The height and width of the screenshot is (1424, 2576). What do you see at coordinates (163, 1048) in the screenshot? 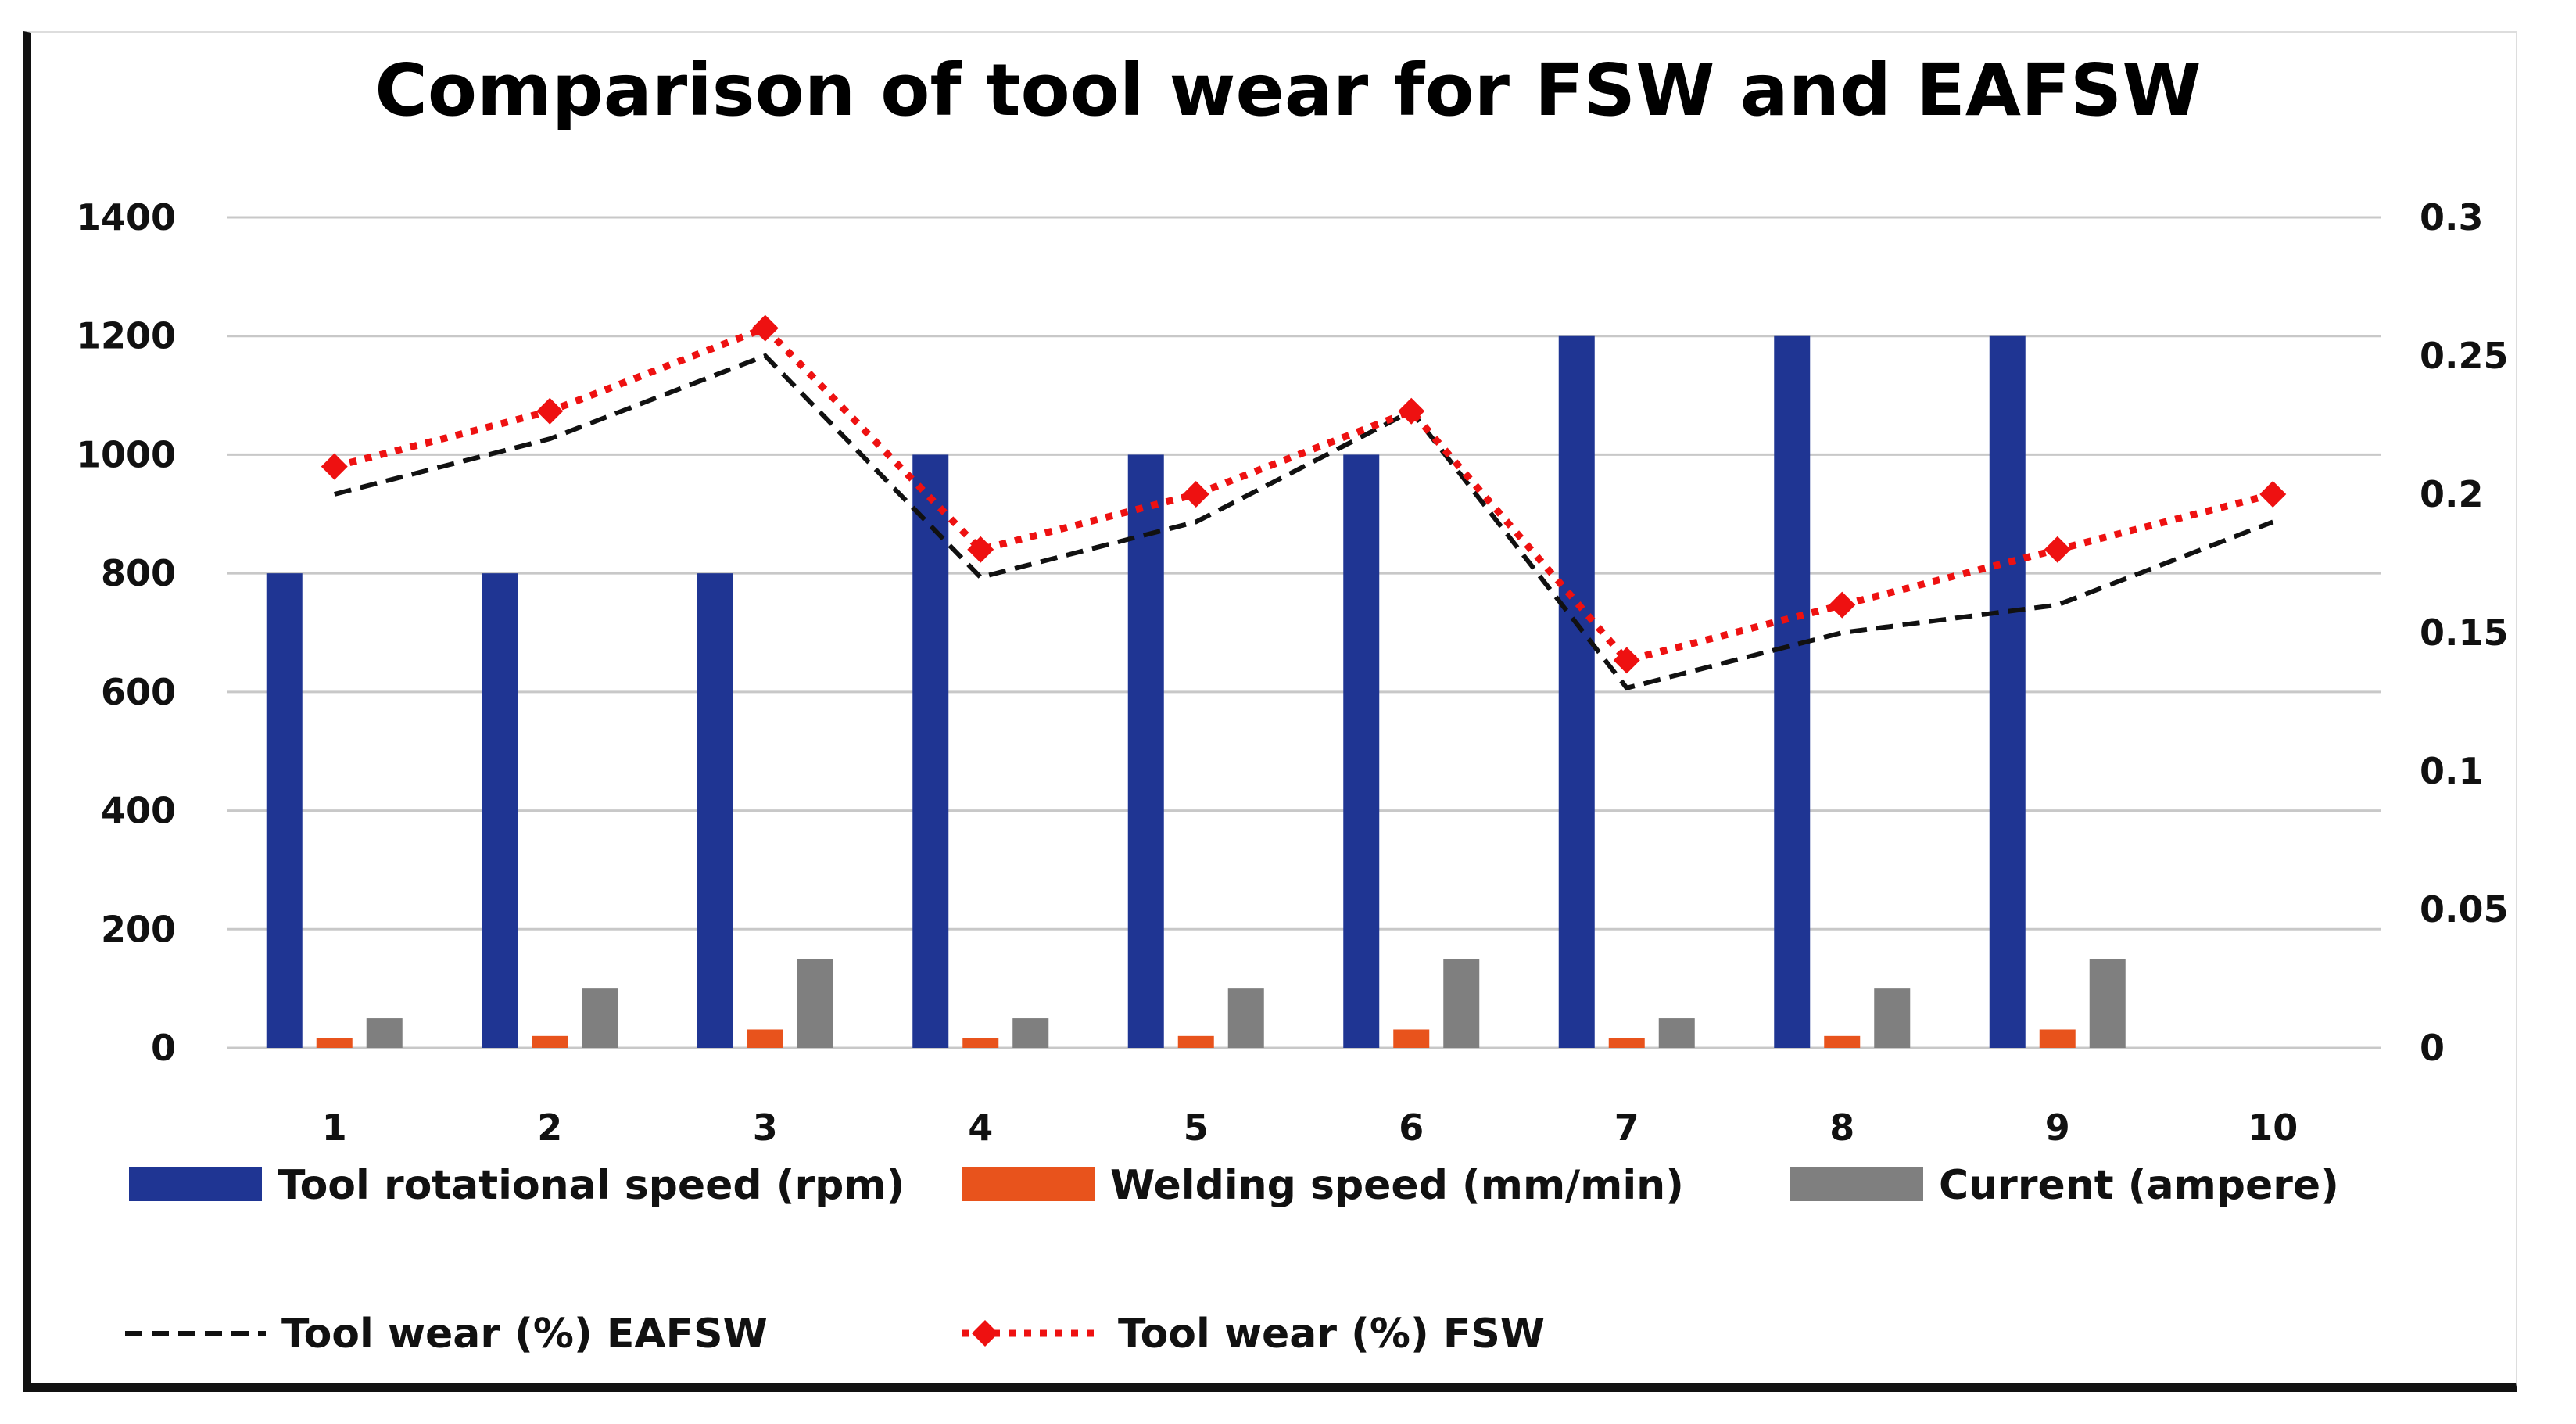
I see `y-left-tick-label: 0` at bounding box center [163, 1048].